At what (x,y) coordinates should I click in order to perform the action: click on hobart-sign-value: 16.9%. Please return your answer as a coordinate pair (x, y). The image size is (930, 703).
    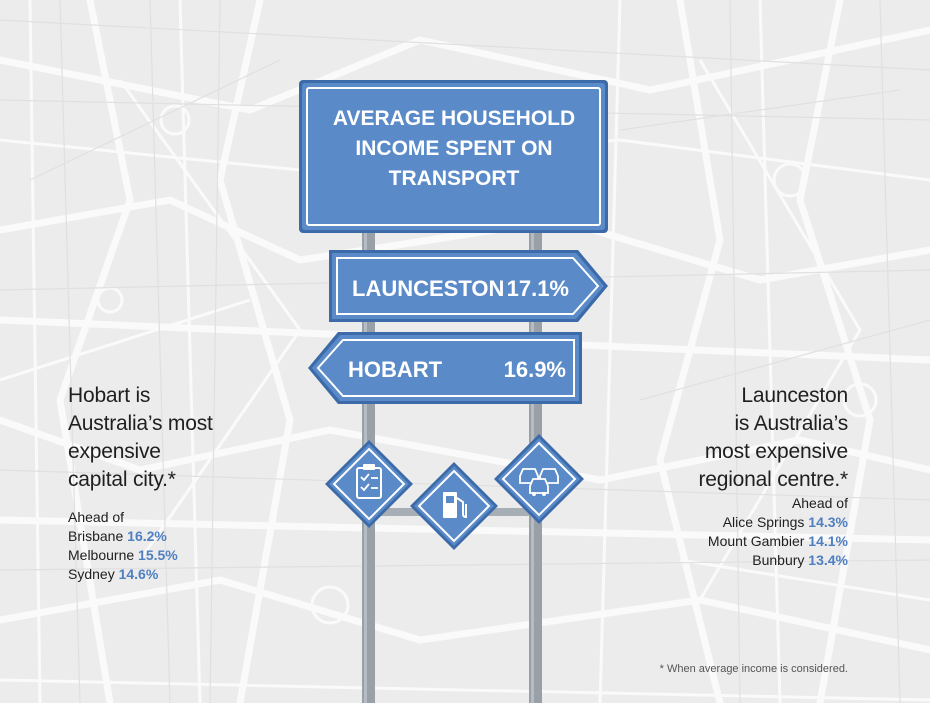
    Looking at the image, I should click on (535, 369).